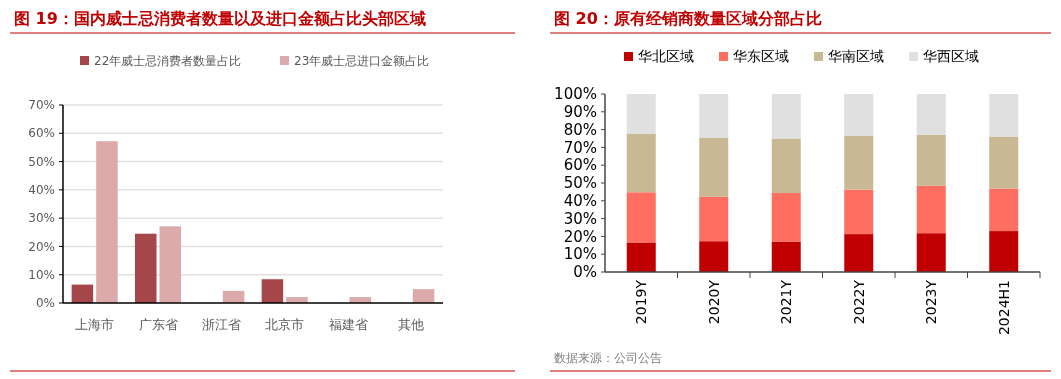 This screenshot has width=1061, height=379. What do you see at coordinates (641, 302) in the screenshot?
I see `x-tick-label: 2019Y` at bounding box center [641, 302].